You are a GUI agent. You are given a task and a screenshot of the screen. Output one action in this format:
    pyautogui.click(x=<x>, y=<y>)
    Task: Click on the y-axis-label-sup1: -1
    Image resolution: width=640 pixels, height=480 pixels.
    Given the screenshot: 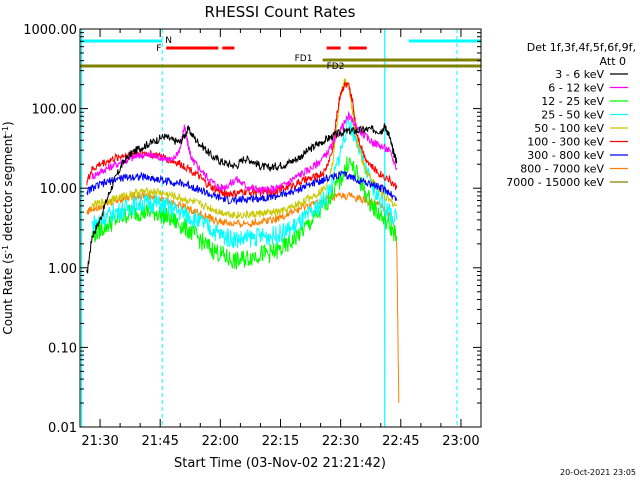 What is the action you would take?
    pyautogui.click(x=5, y=249)
    